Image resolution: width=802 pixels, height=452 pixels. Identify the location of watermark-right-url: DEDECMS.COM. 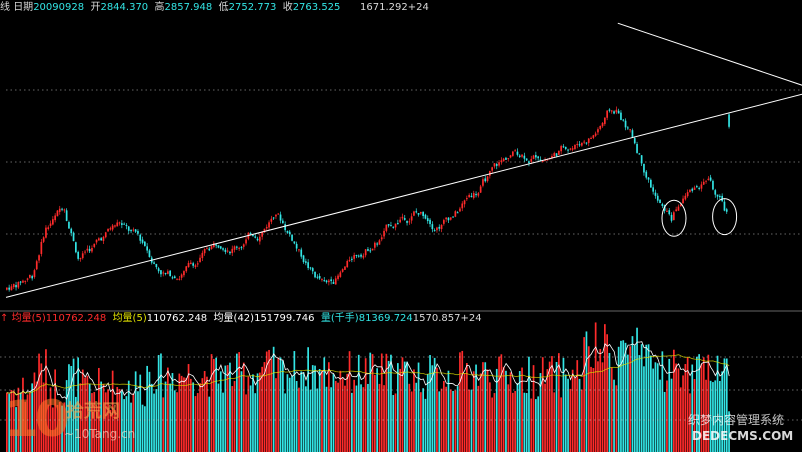
(743, 436).